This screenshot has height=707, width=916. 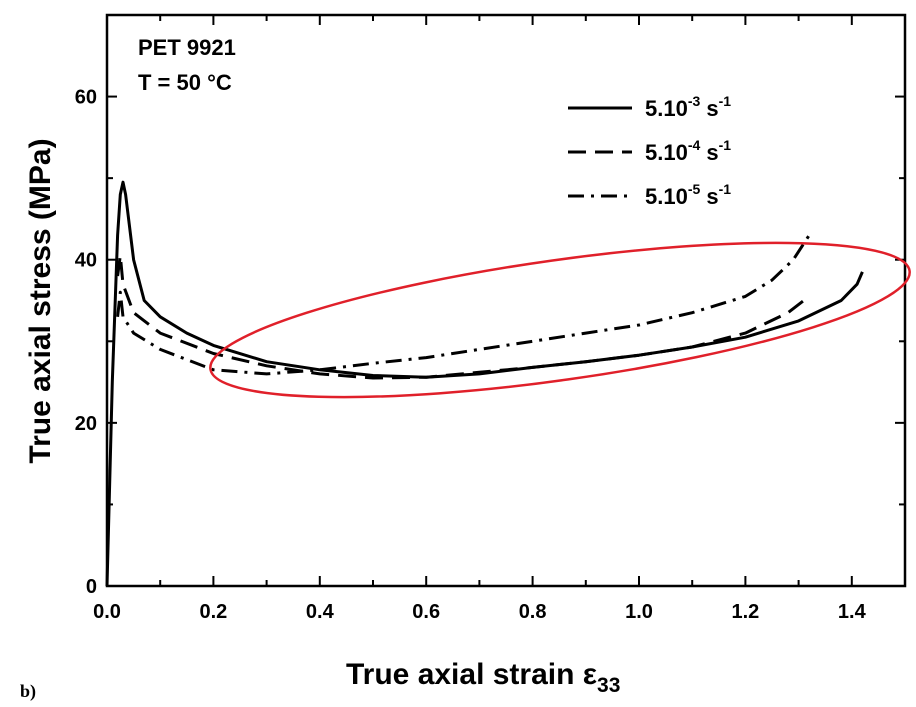 What do you see at coordinates (320, 612) in the screenshot?
I see `x-tick-label: 0.4` at bounding box center [320, 612].